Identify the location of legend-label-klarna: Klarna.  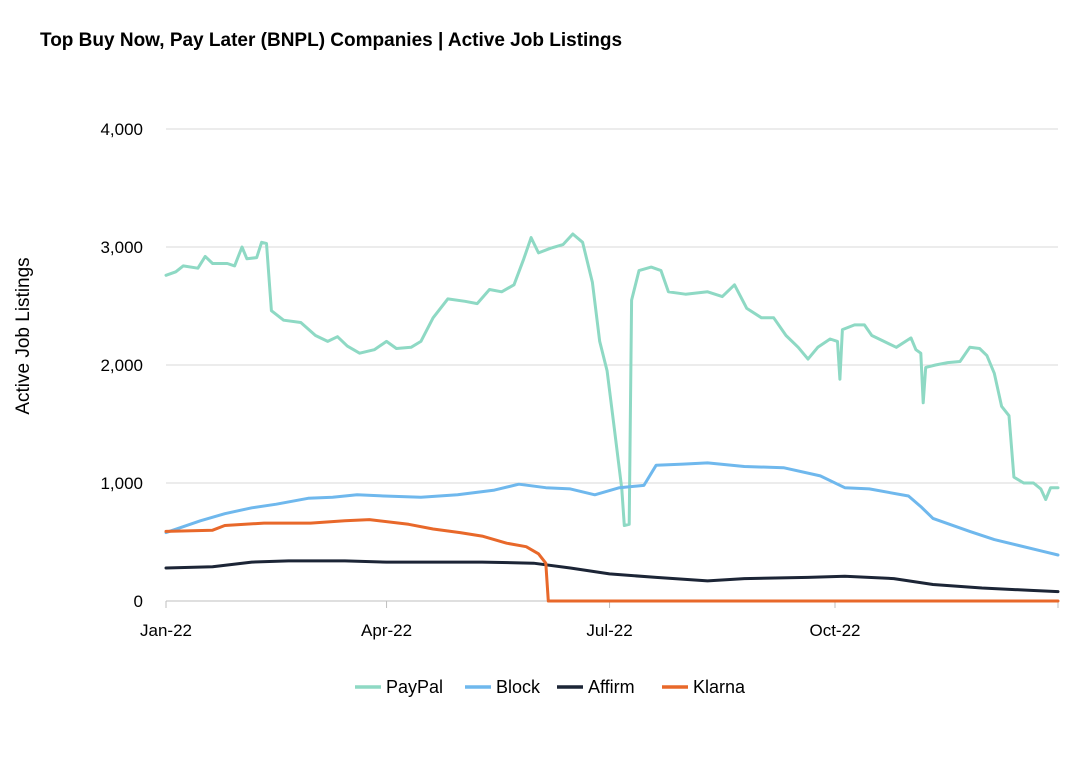
(719, 687).